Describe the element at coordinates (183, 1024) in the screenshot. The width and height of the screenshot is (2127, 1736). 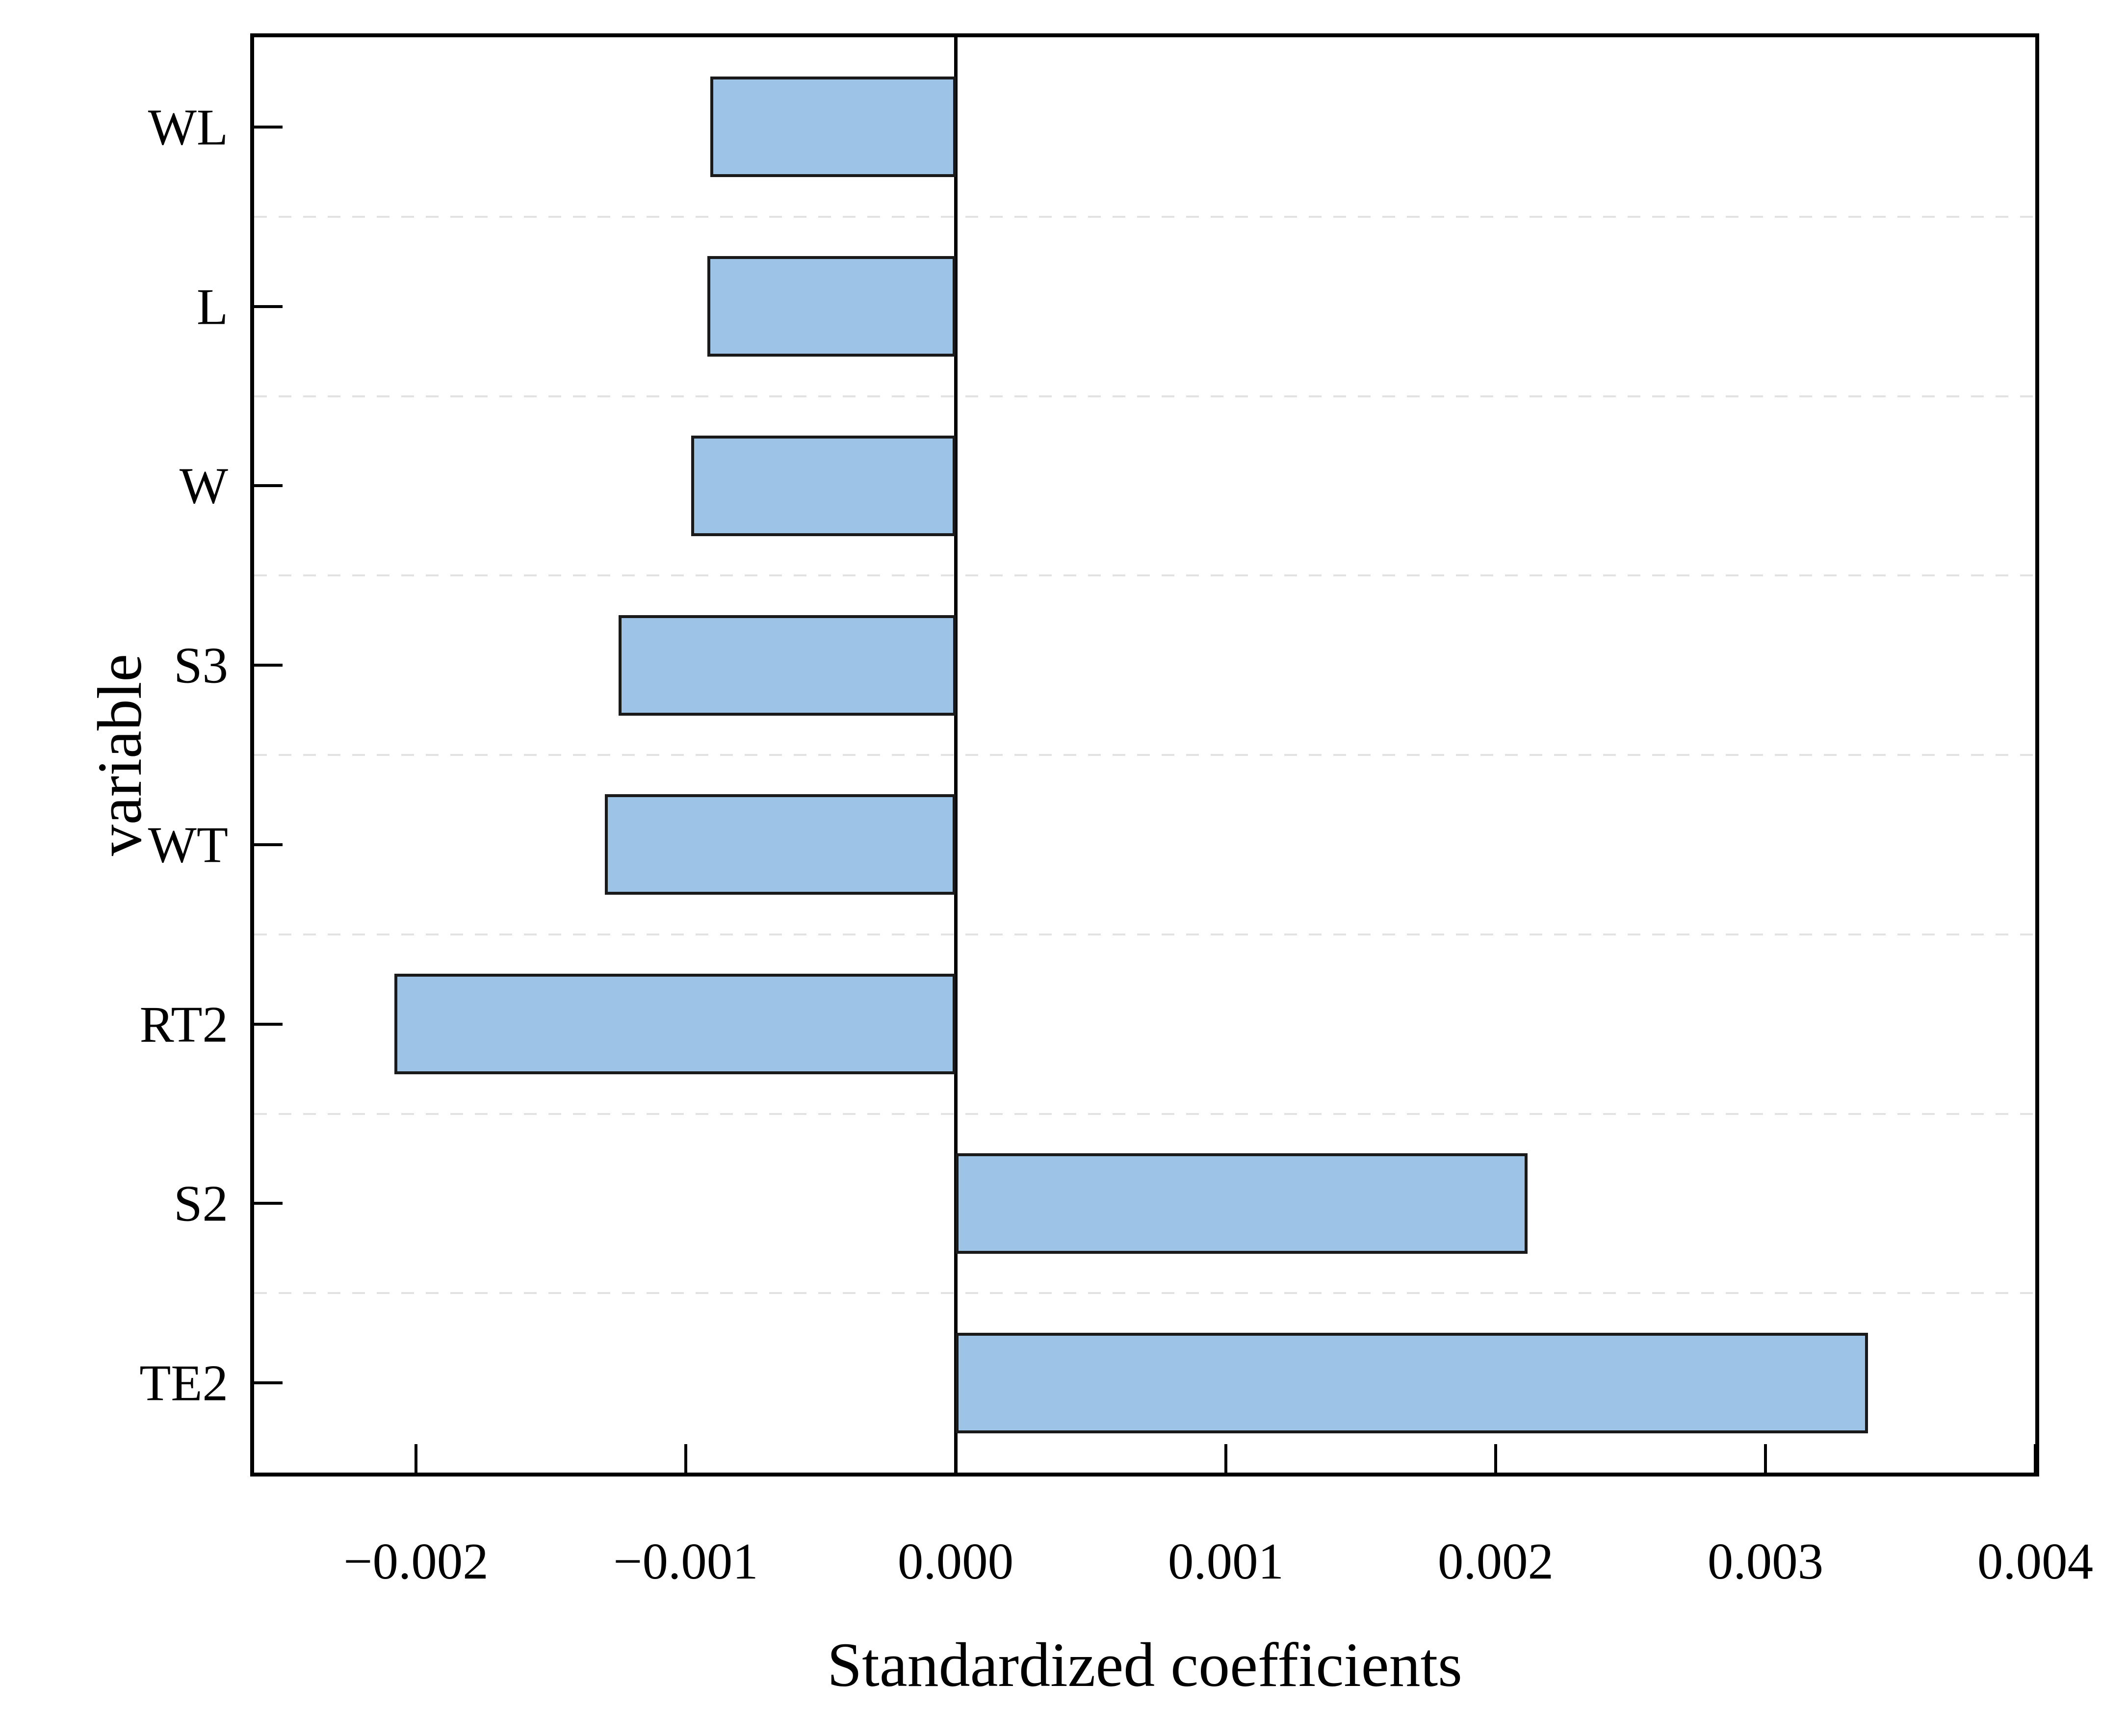
I see `y-tick-label-RT2: RT2` at that location.